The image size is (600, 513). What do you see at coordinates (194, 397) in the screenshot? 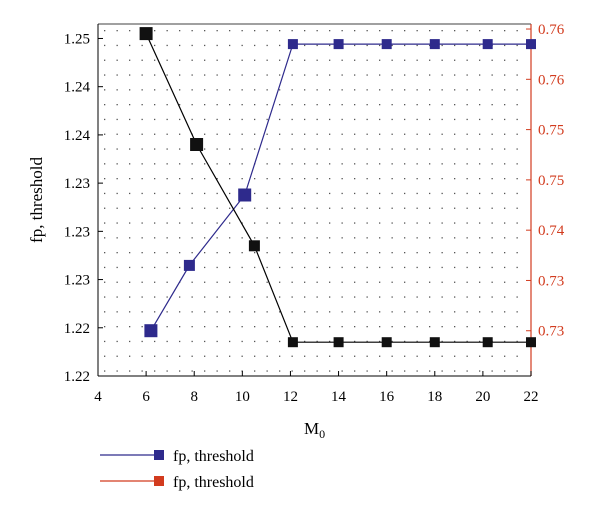
I see `x-tick-label: 8` at bounding box center [194, 397].